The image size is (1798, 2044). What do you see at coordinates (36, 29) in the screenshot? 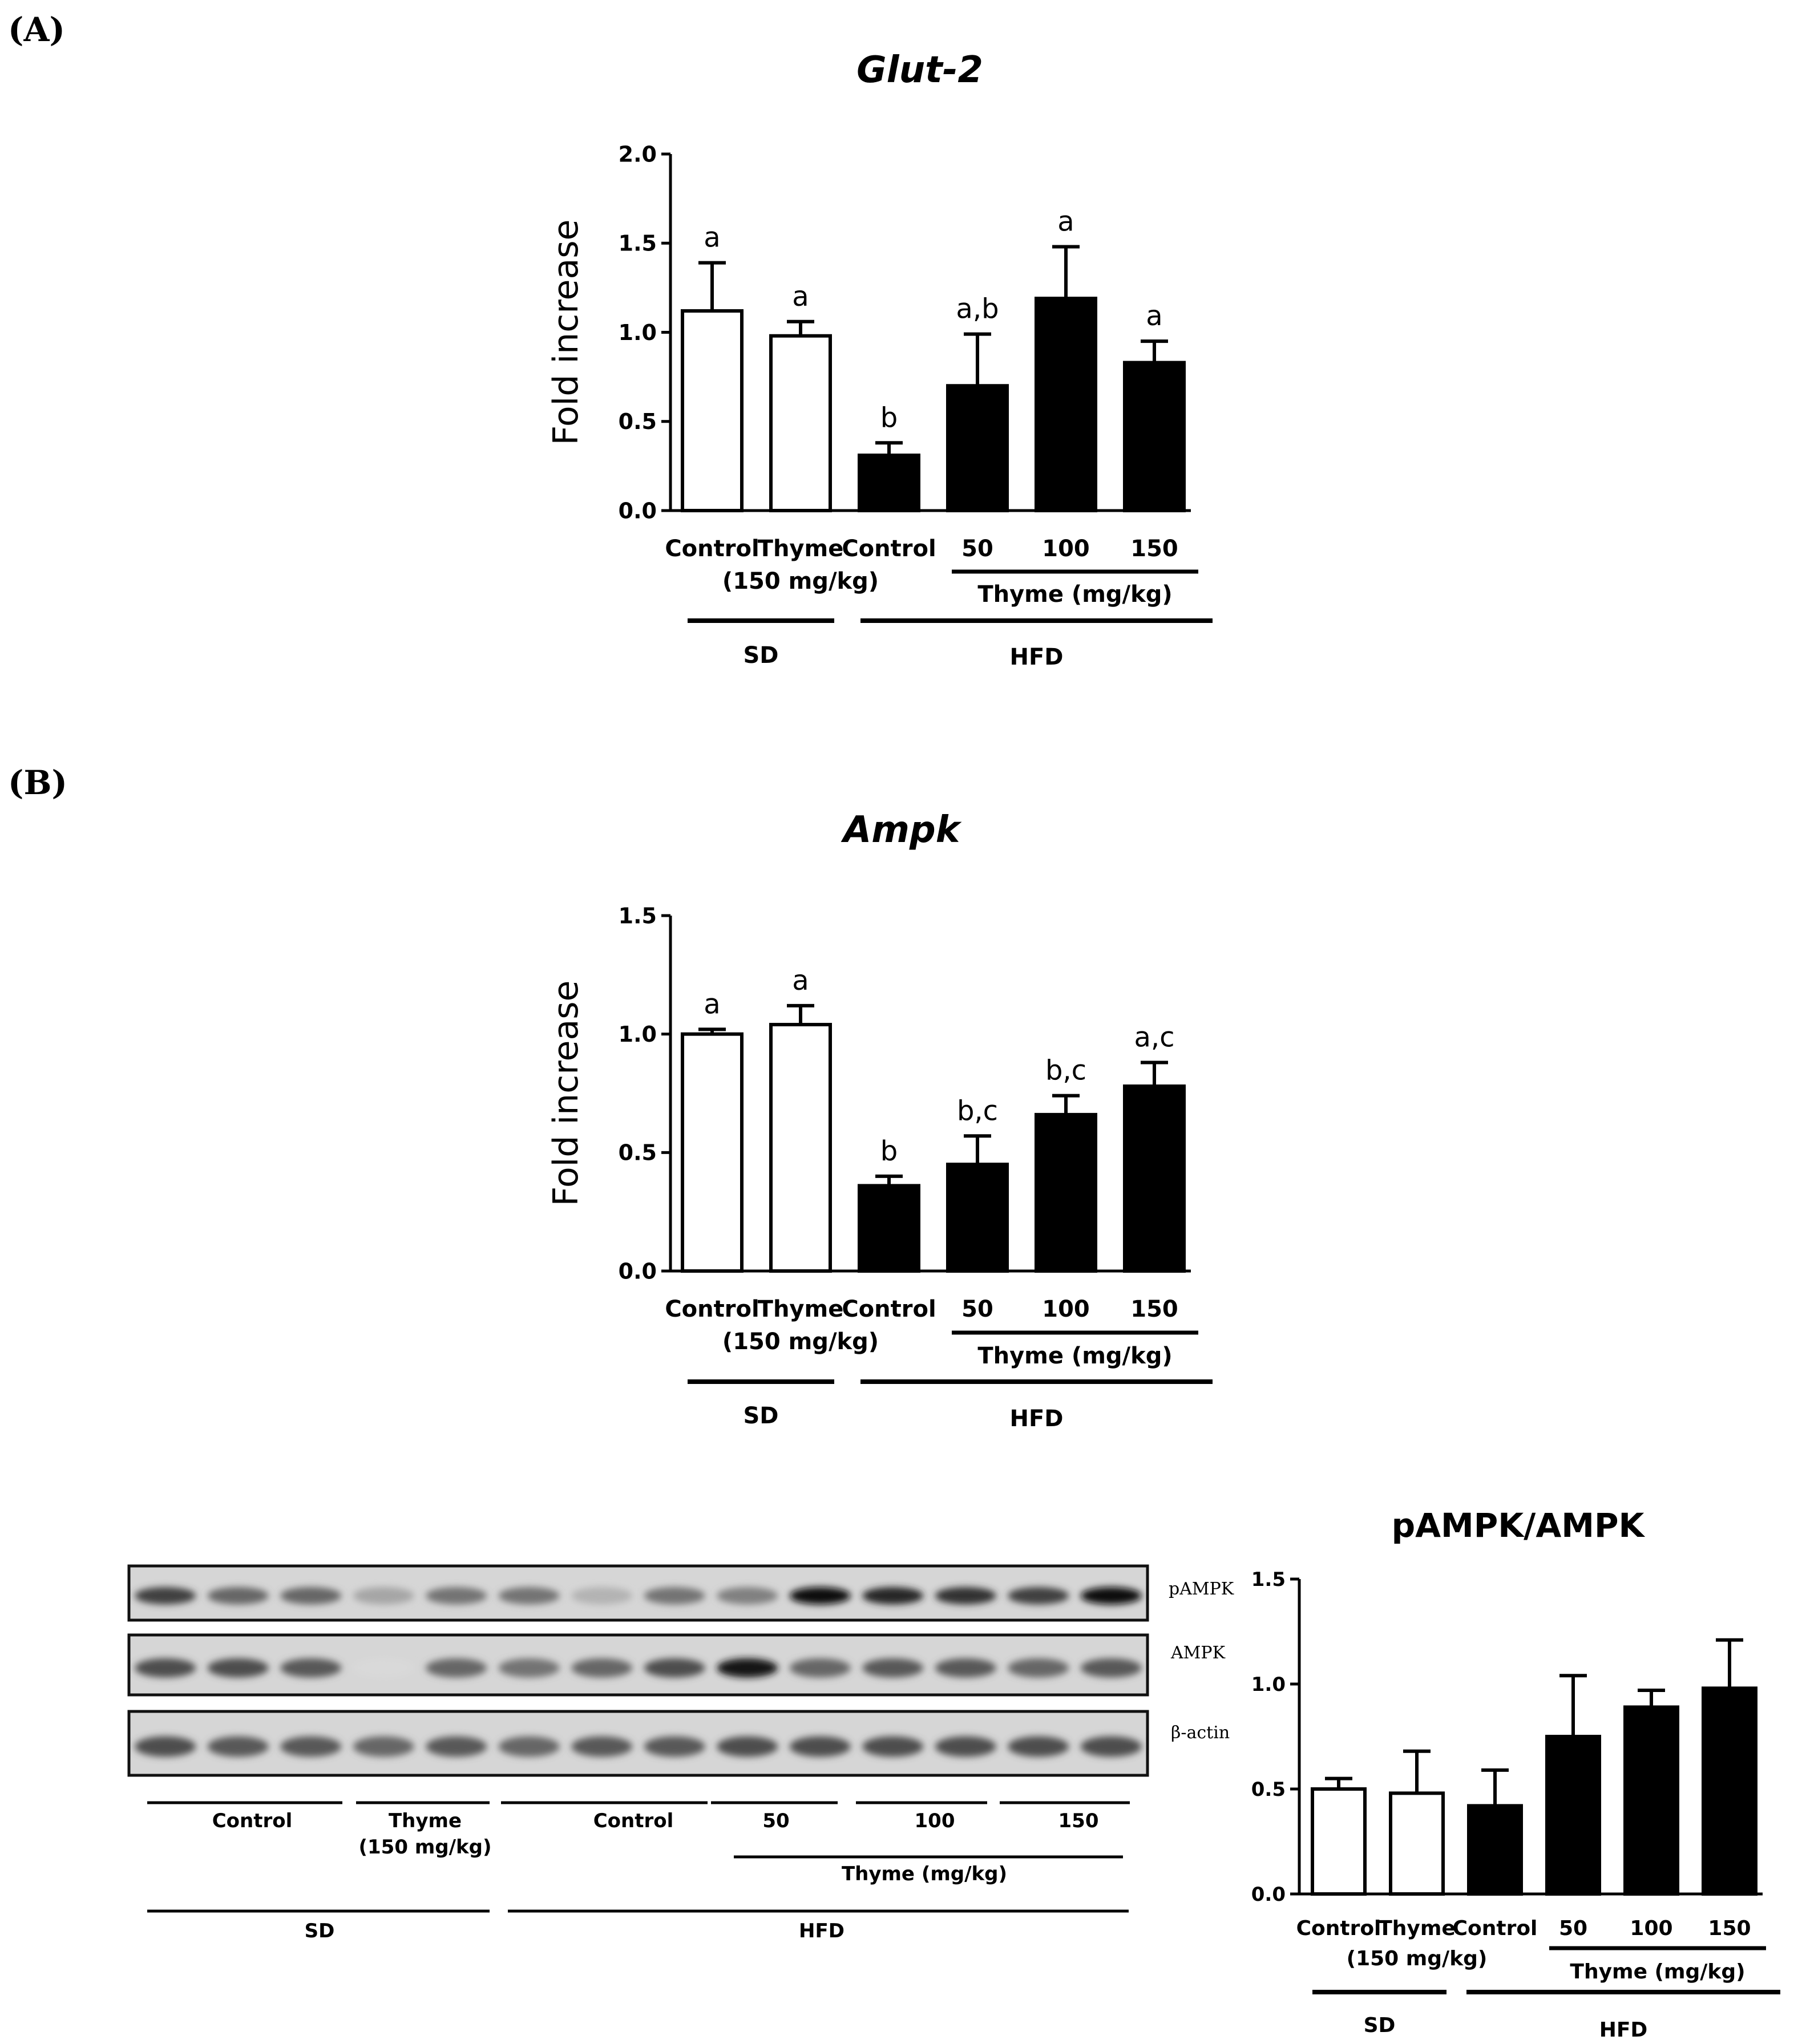
I see `panel-label-a: (A)` at bounding box center [36, 29].